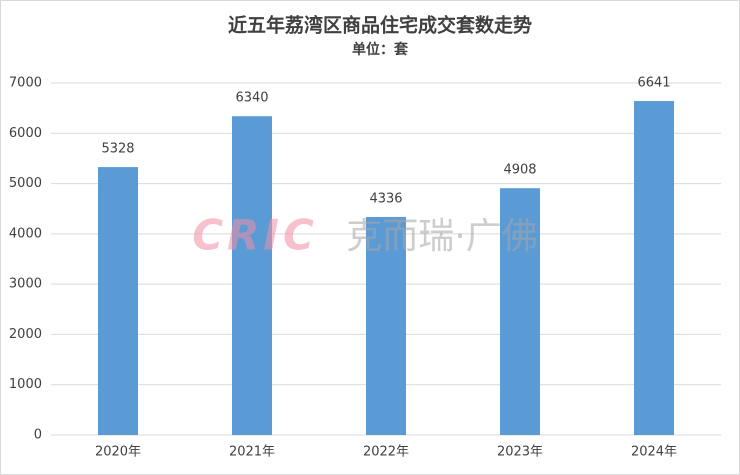 The width and height of the screenshot is (740, 475). Describe the element at coordinates (25, 284) in the screenshot. I see `y-tick-label: 3000` at that location.